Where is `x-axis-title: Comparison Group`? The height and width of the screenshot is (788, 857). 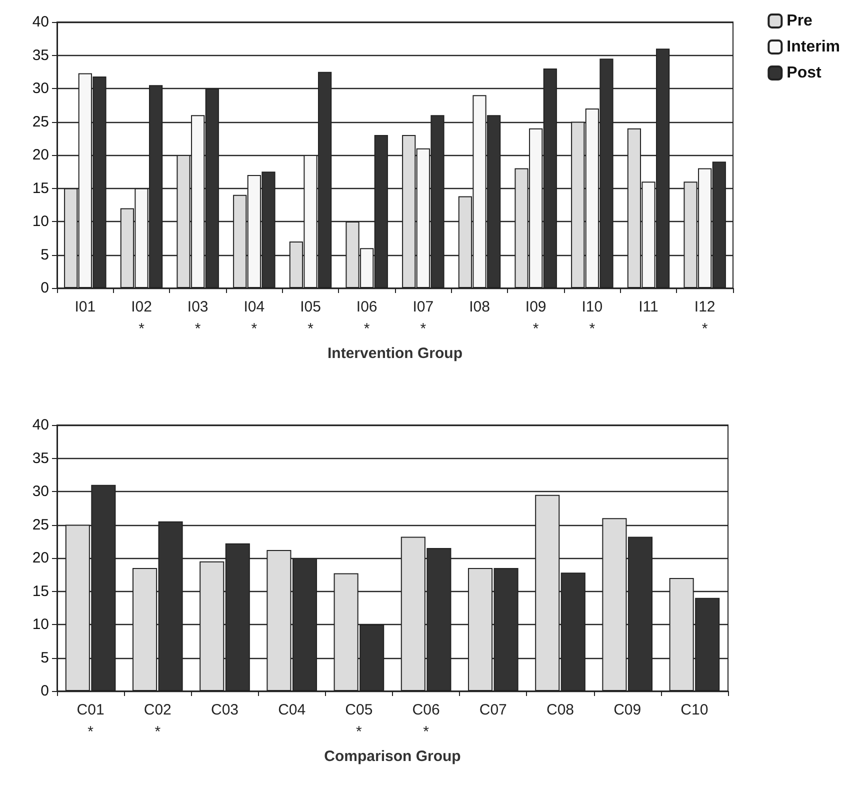
x-axis-title: Comparison Group is located at coordinates (392, 756).